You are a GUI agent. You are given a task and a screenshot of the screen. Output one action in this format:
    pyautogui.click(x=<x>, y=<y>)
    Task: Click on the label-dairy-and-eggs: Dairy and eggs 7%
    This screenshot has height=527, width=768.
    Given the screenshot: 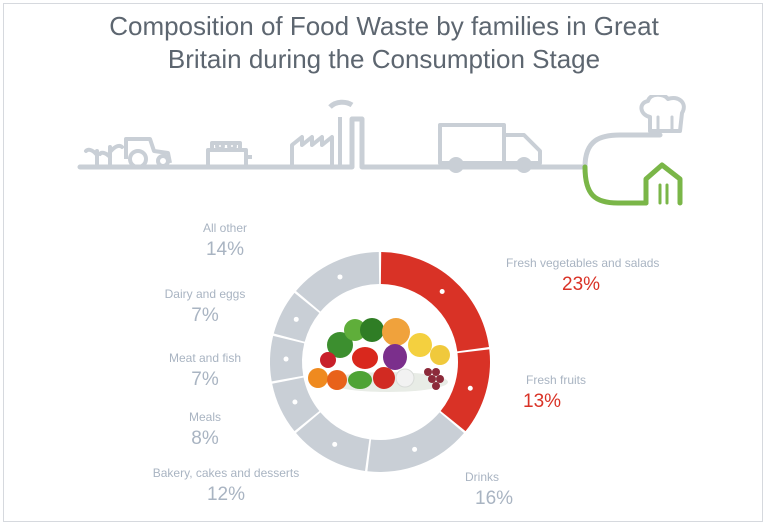 What is the action you would take?
    pyautogui.click(x=205, y=307)
    